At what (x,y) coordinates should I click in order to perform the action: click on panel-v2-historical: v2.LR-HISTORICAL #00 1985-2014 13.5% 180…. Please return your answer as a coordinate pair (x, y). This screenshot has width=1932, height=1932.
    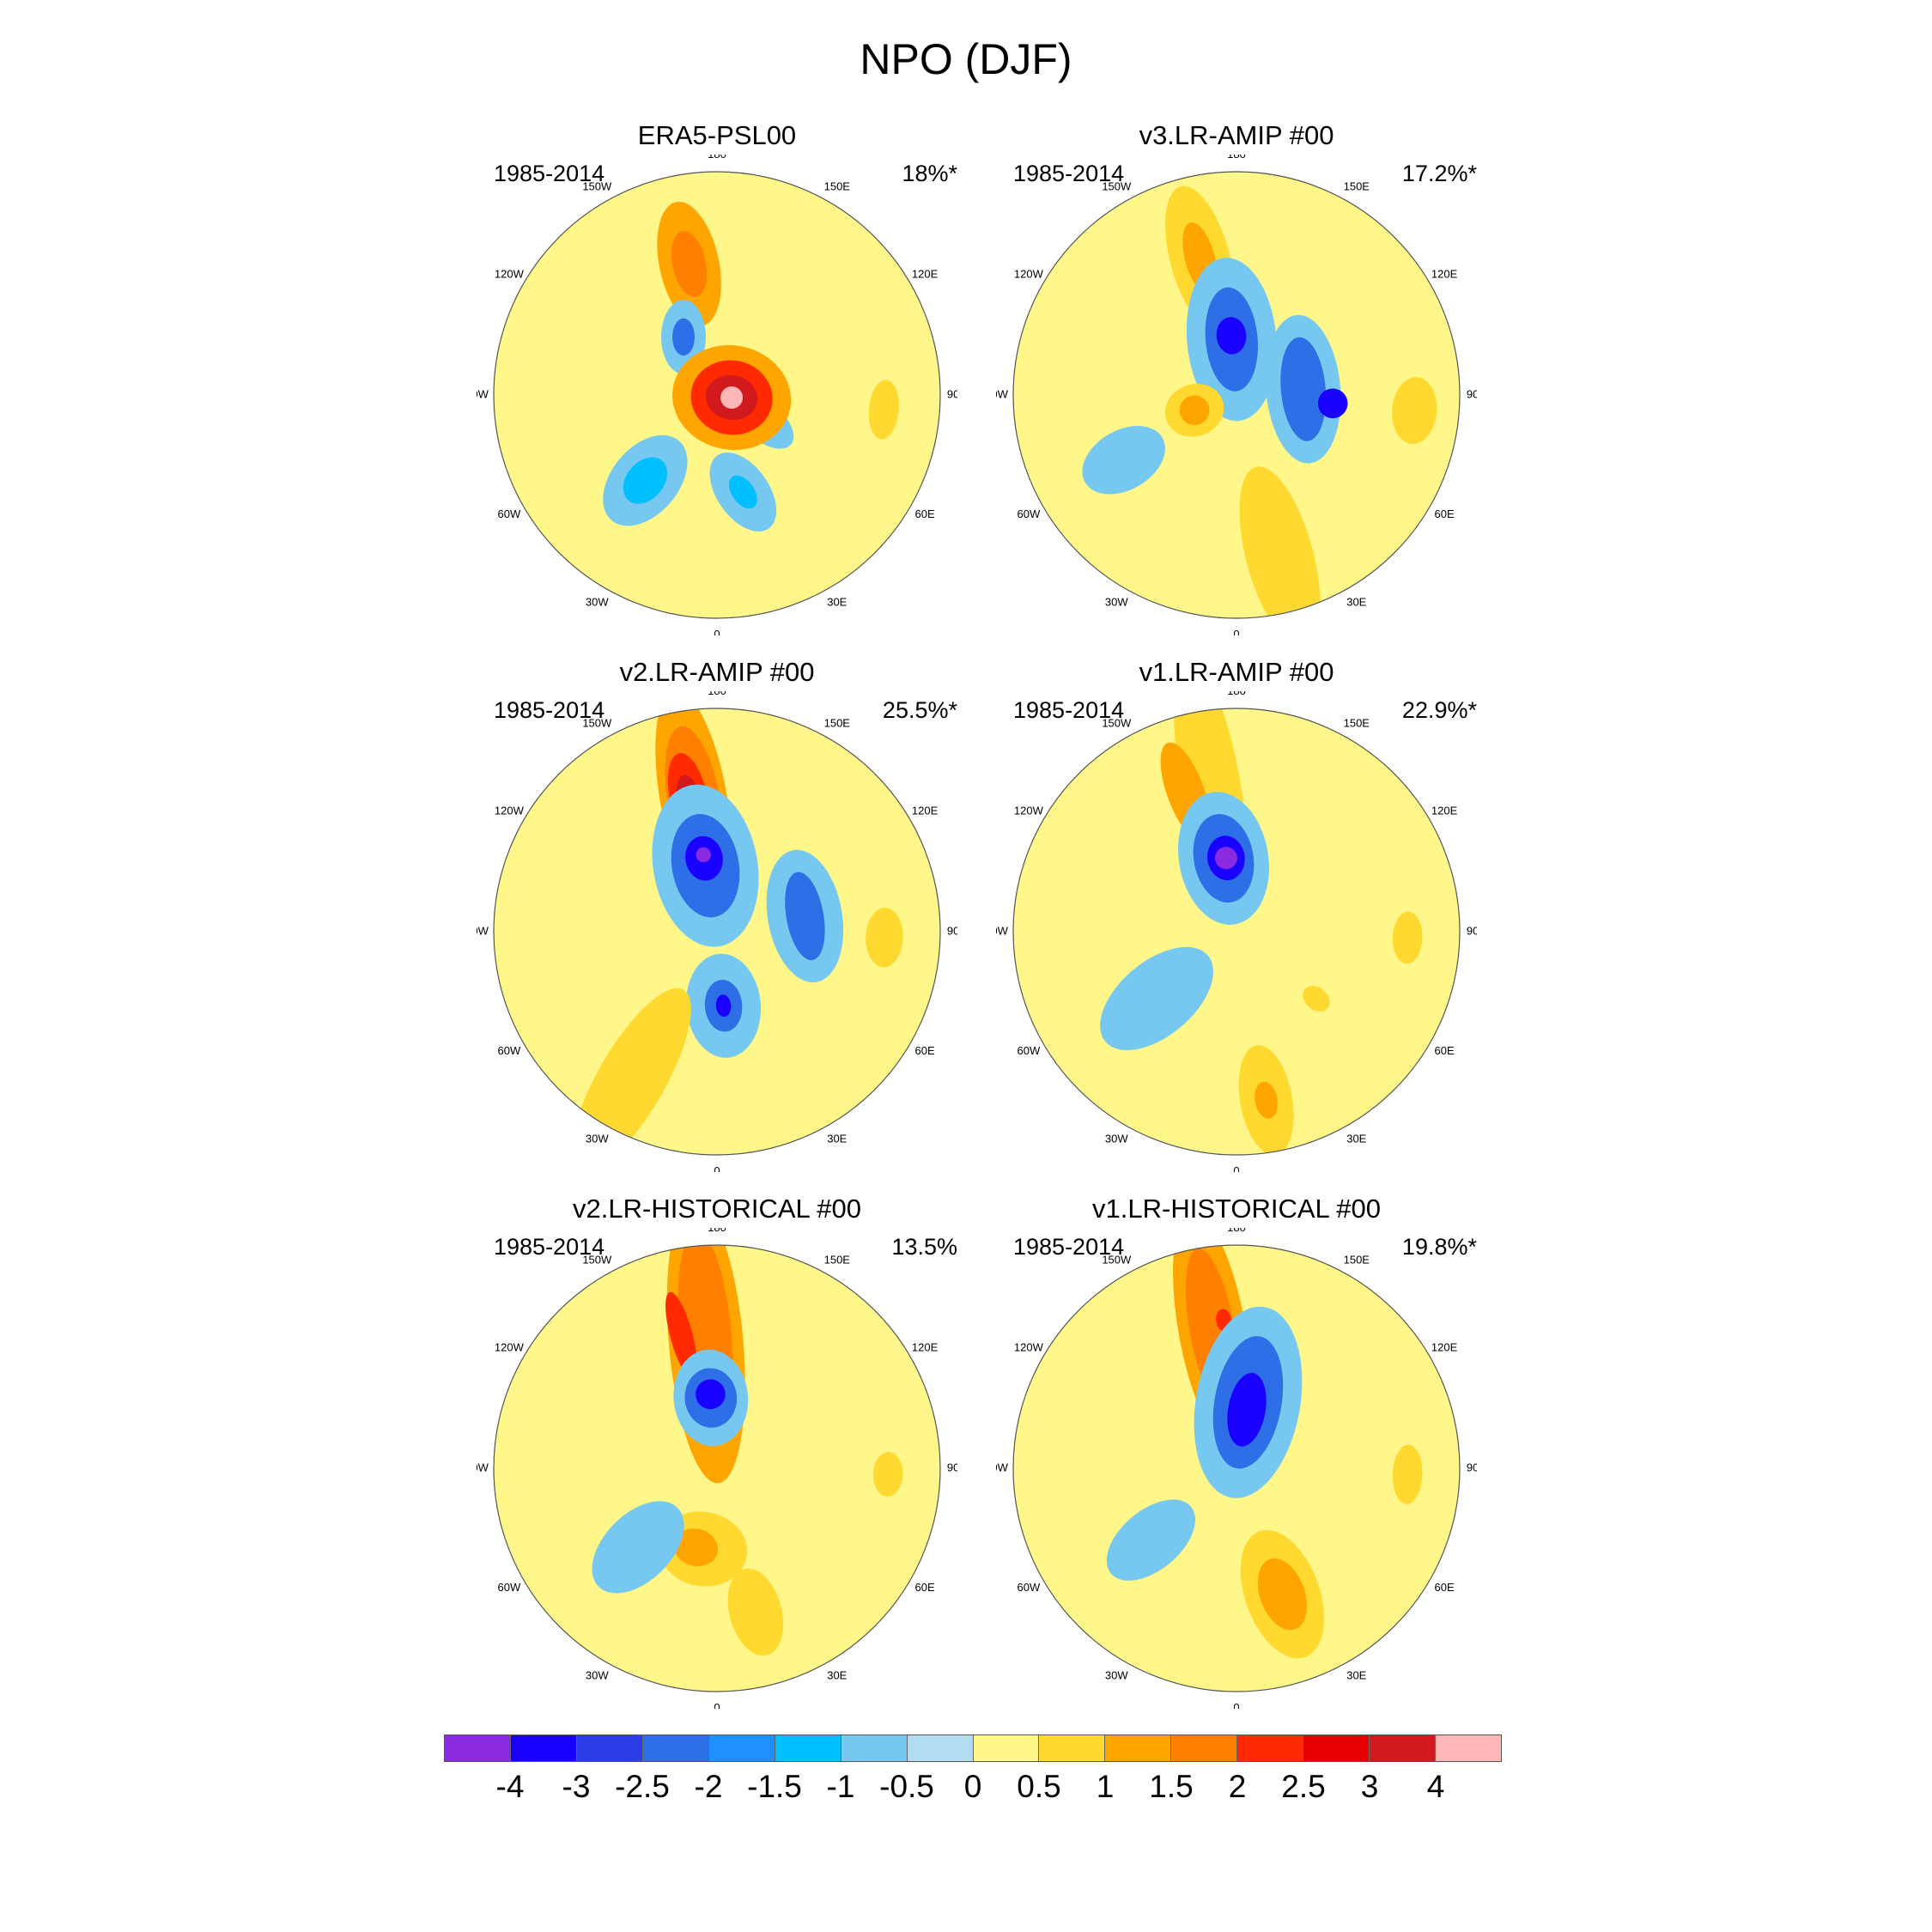
    Looking at the image, I should click on (717, 1451).